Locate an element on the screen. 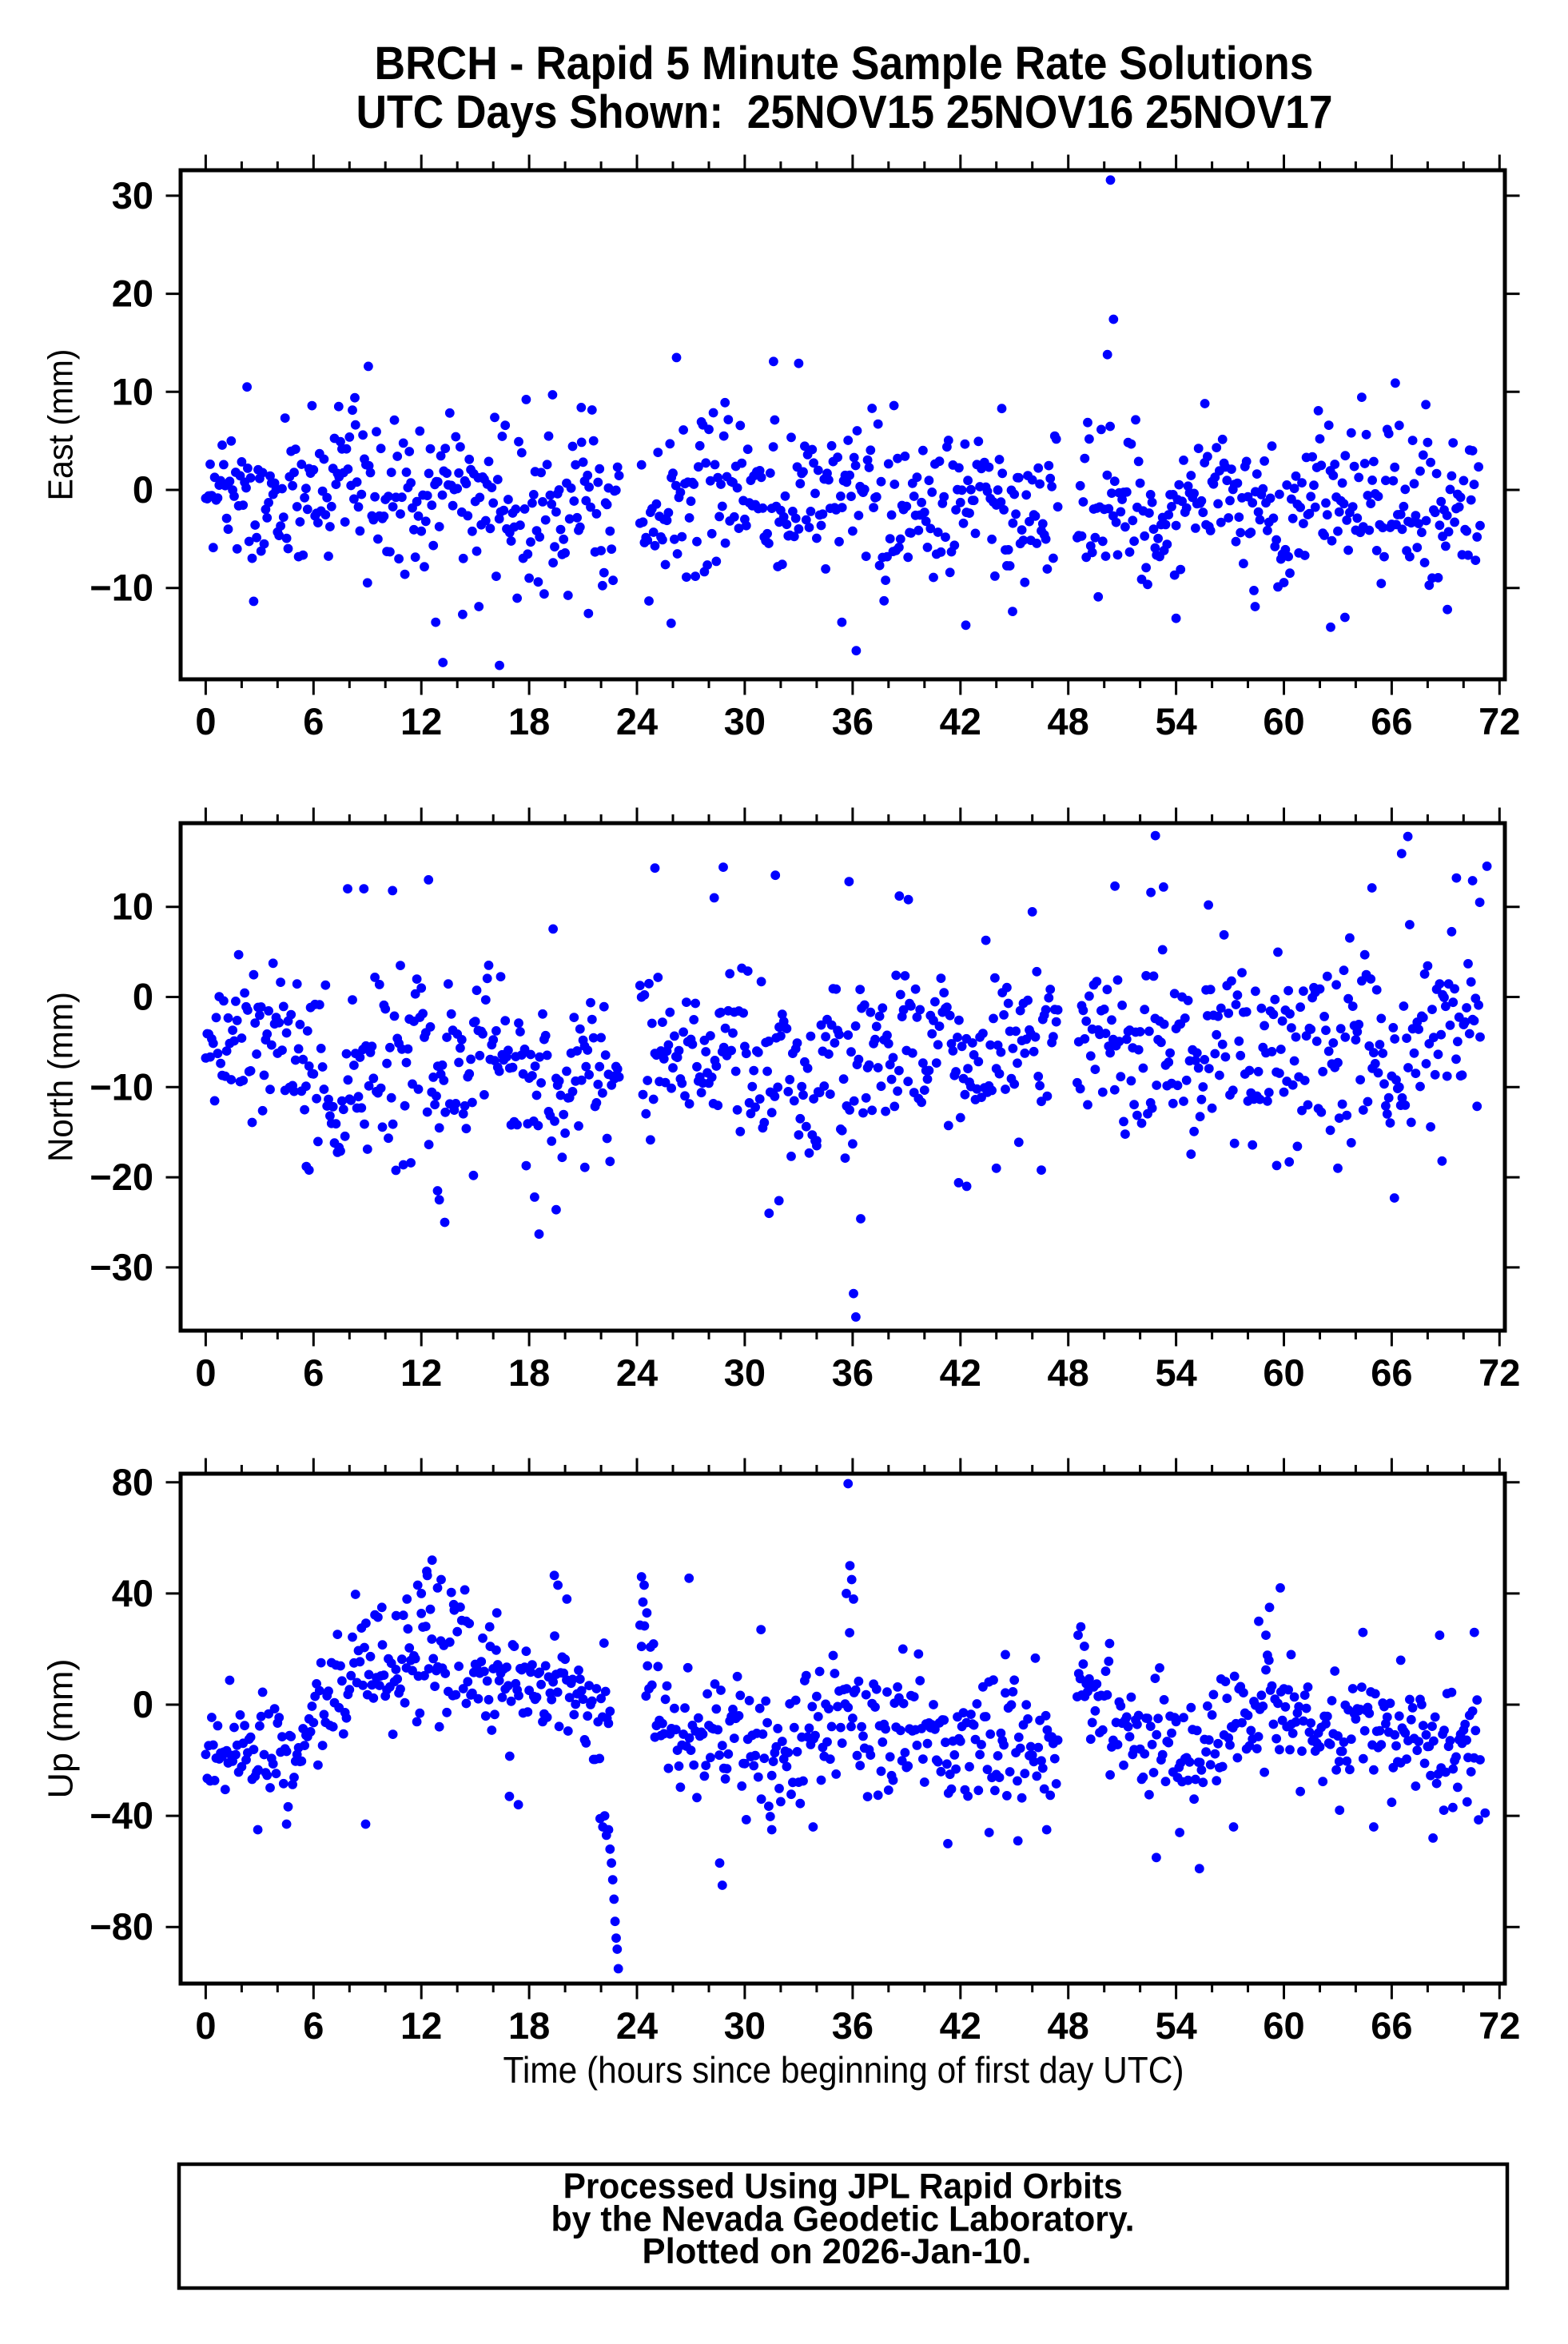 This screenshot has height=2344, width=1568. svg-text: −40 is located at coordinates (121, 1816).